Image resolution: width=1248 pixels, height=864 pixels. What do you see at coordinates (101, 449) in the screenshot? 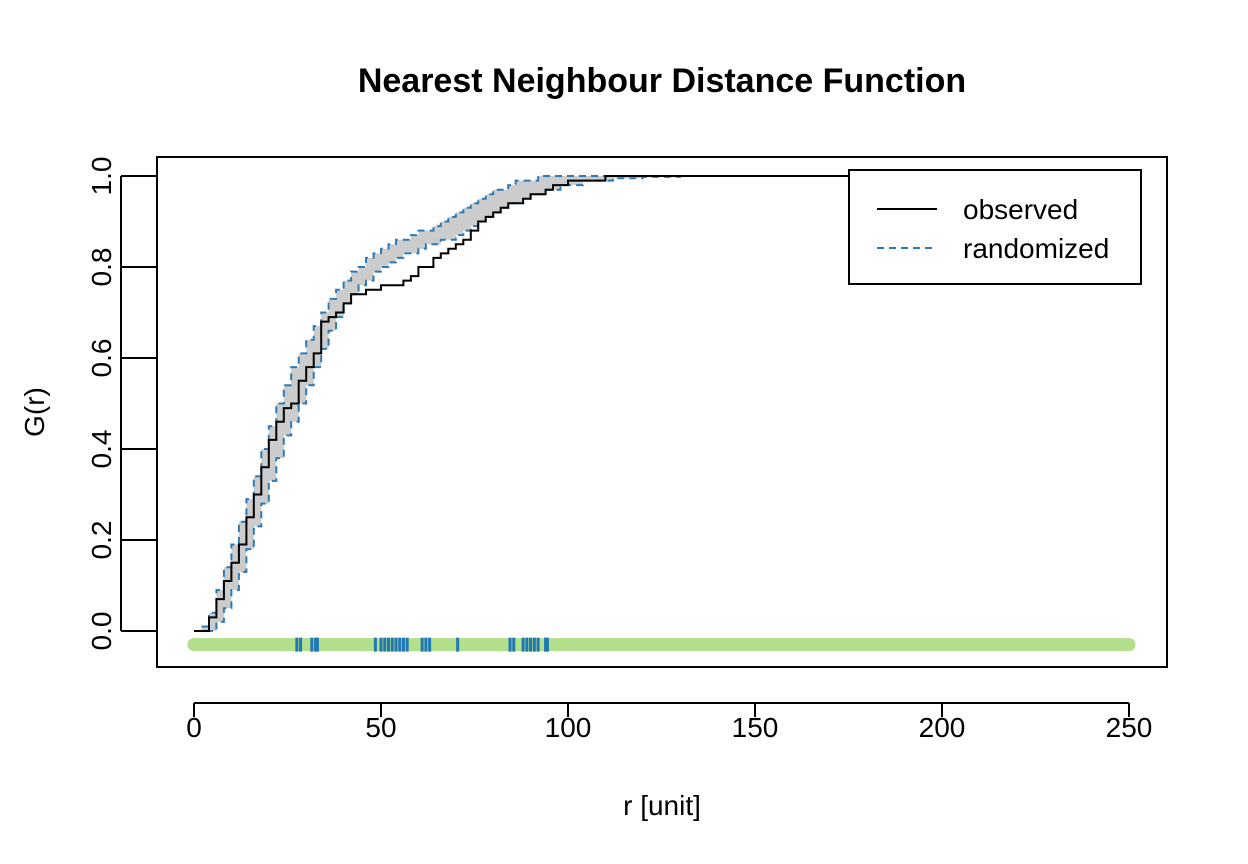
I see `y-tick-label: 0.4` at bounding box center [101, 449].